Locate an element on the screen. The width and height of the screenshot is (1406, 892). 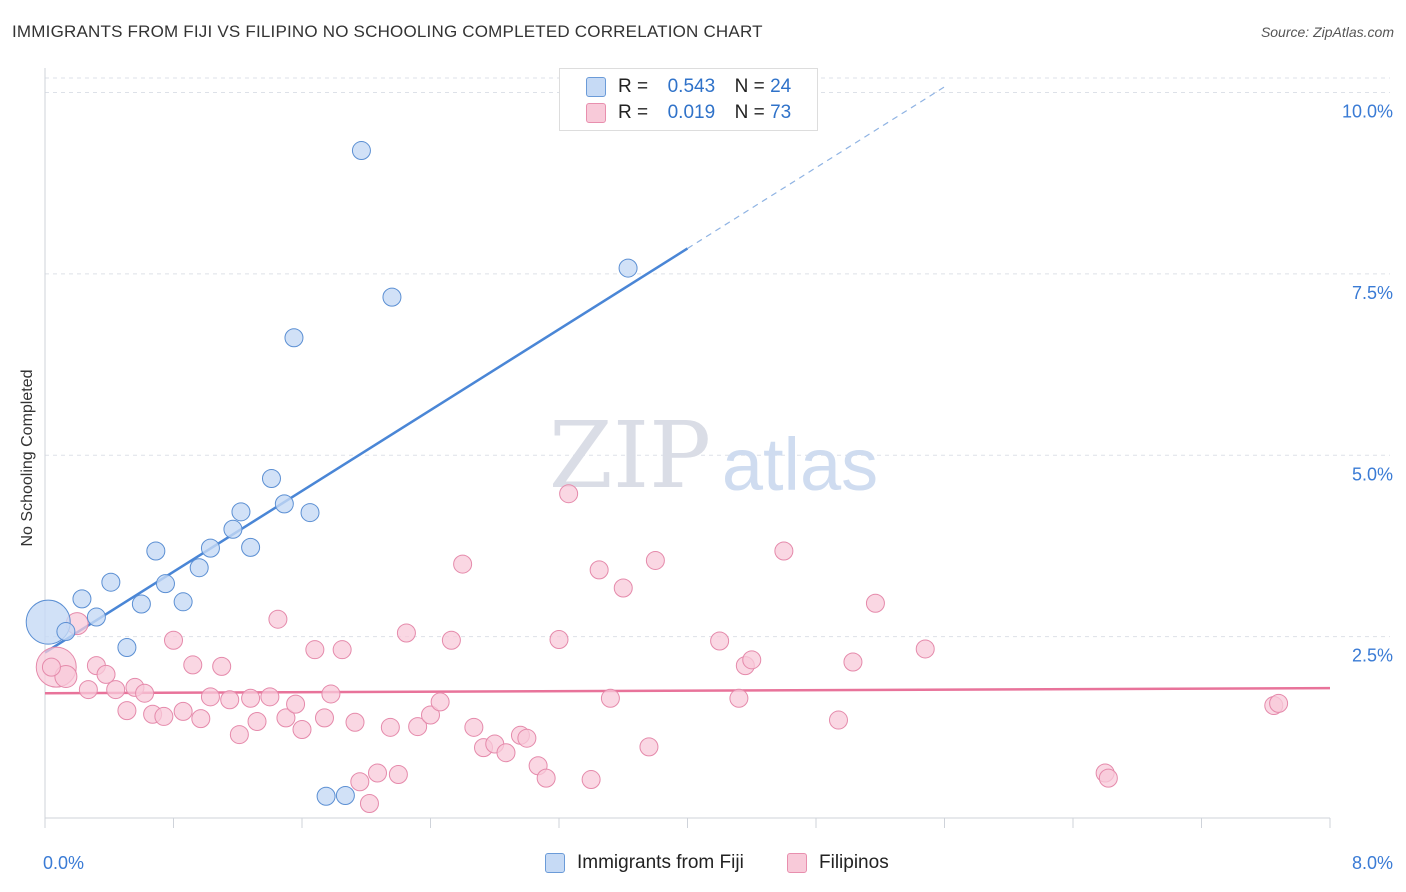
x-tick-label-max: 8.0% is located at coordinates (1372, 863).